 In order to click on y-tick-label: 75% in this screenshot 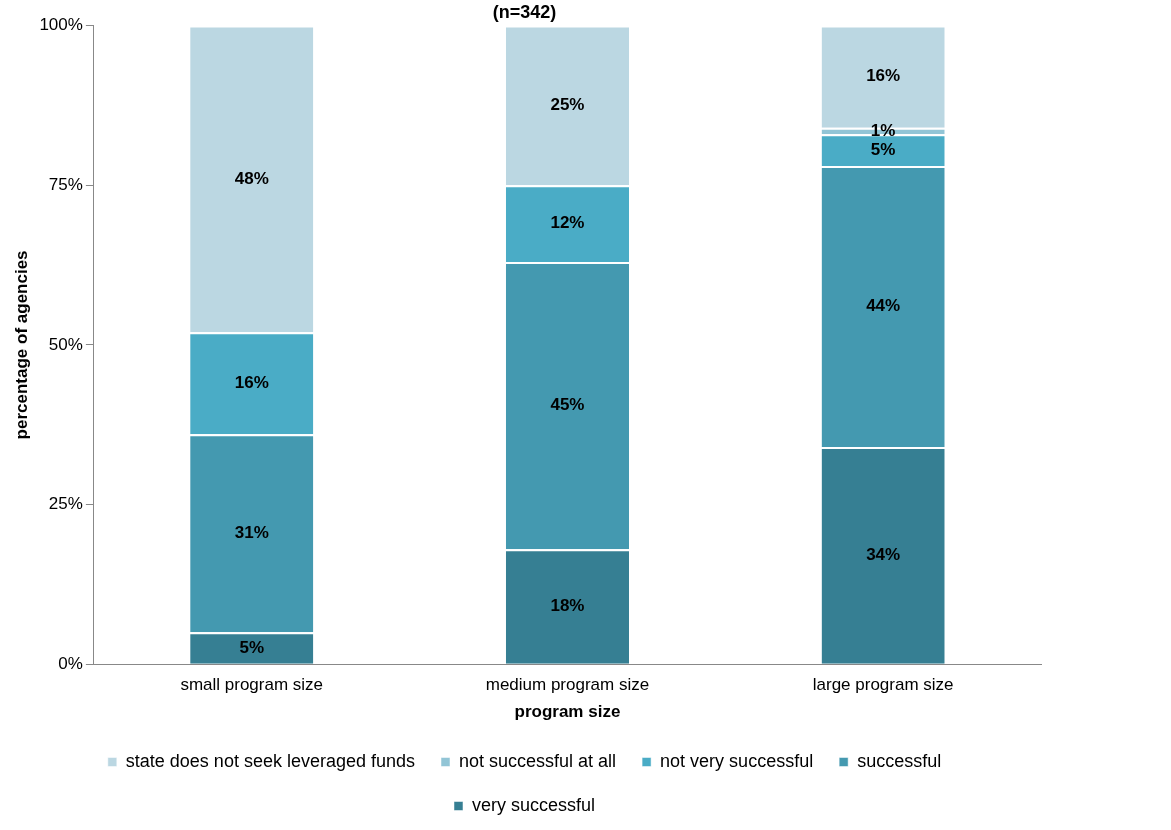, I will do `click(65, 184)`.